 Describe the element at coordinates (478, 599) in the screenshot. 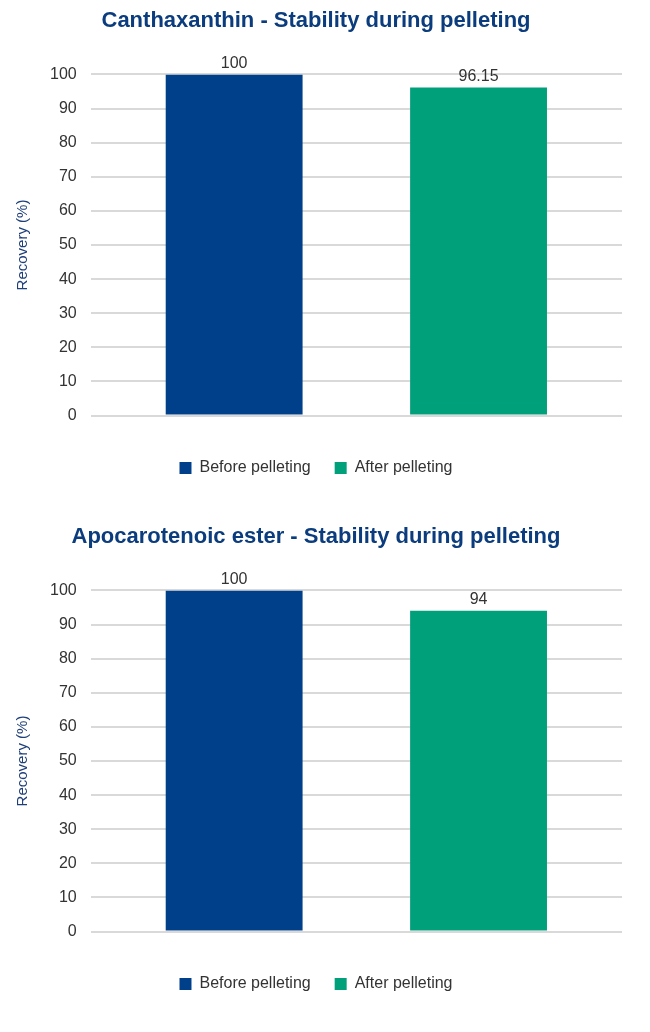

I see `data-label: 94` at that location.